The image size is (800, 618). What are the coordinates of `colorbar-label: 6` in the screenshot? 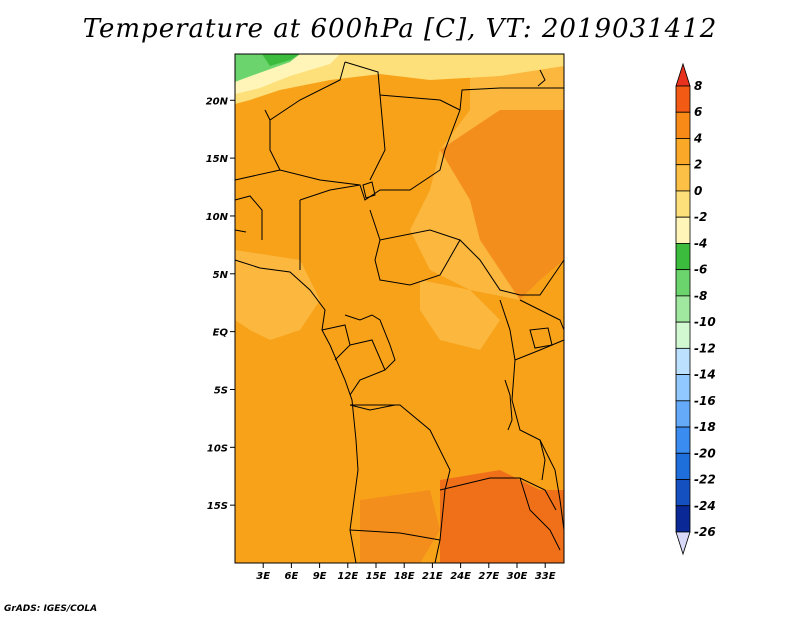 It's located at (698, 112).